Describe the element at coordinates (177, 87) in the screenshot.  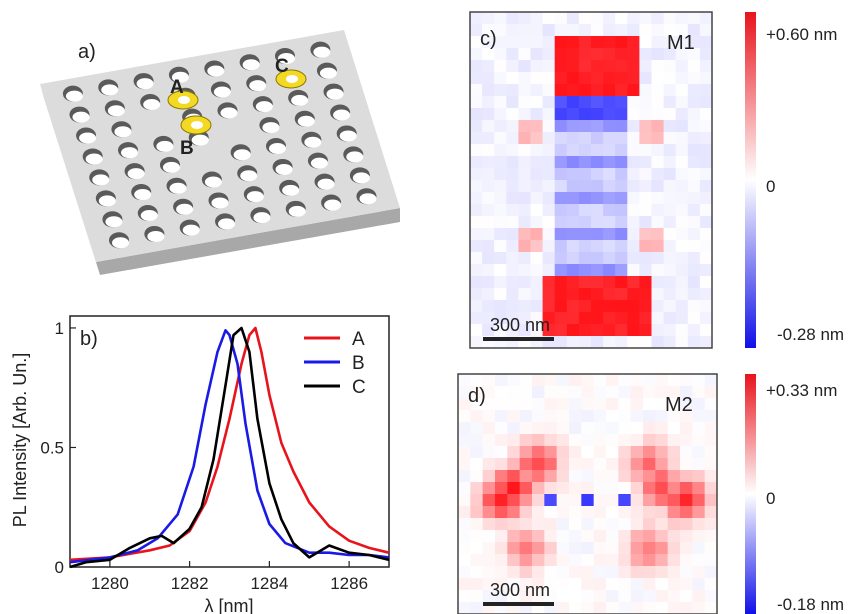
I see `cavity-label: A` at that location.